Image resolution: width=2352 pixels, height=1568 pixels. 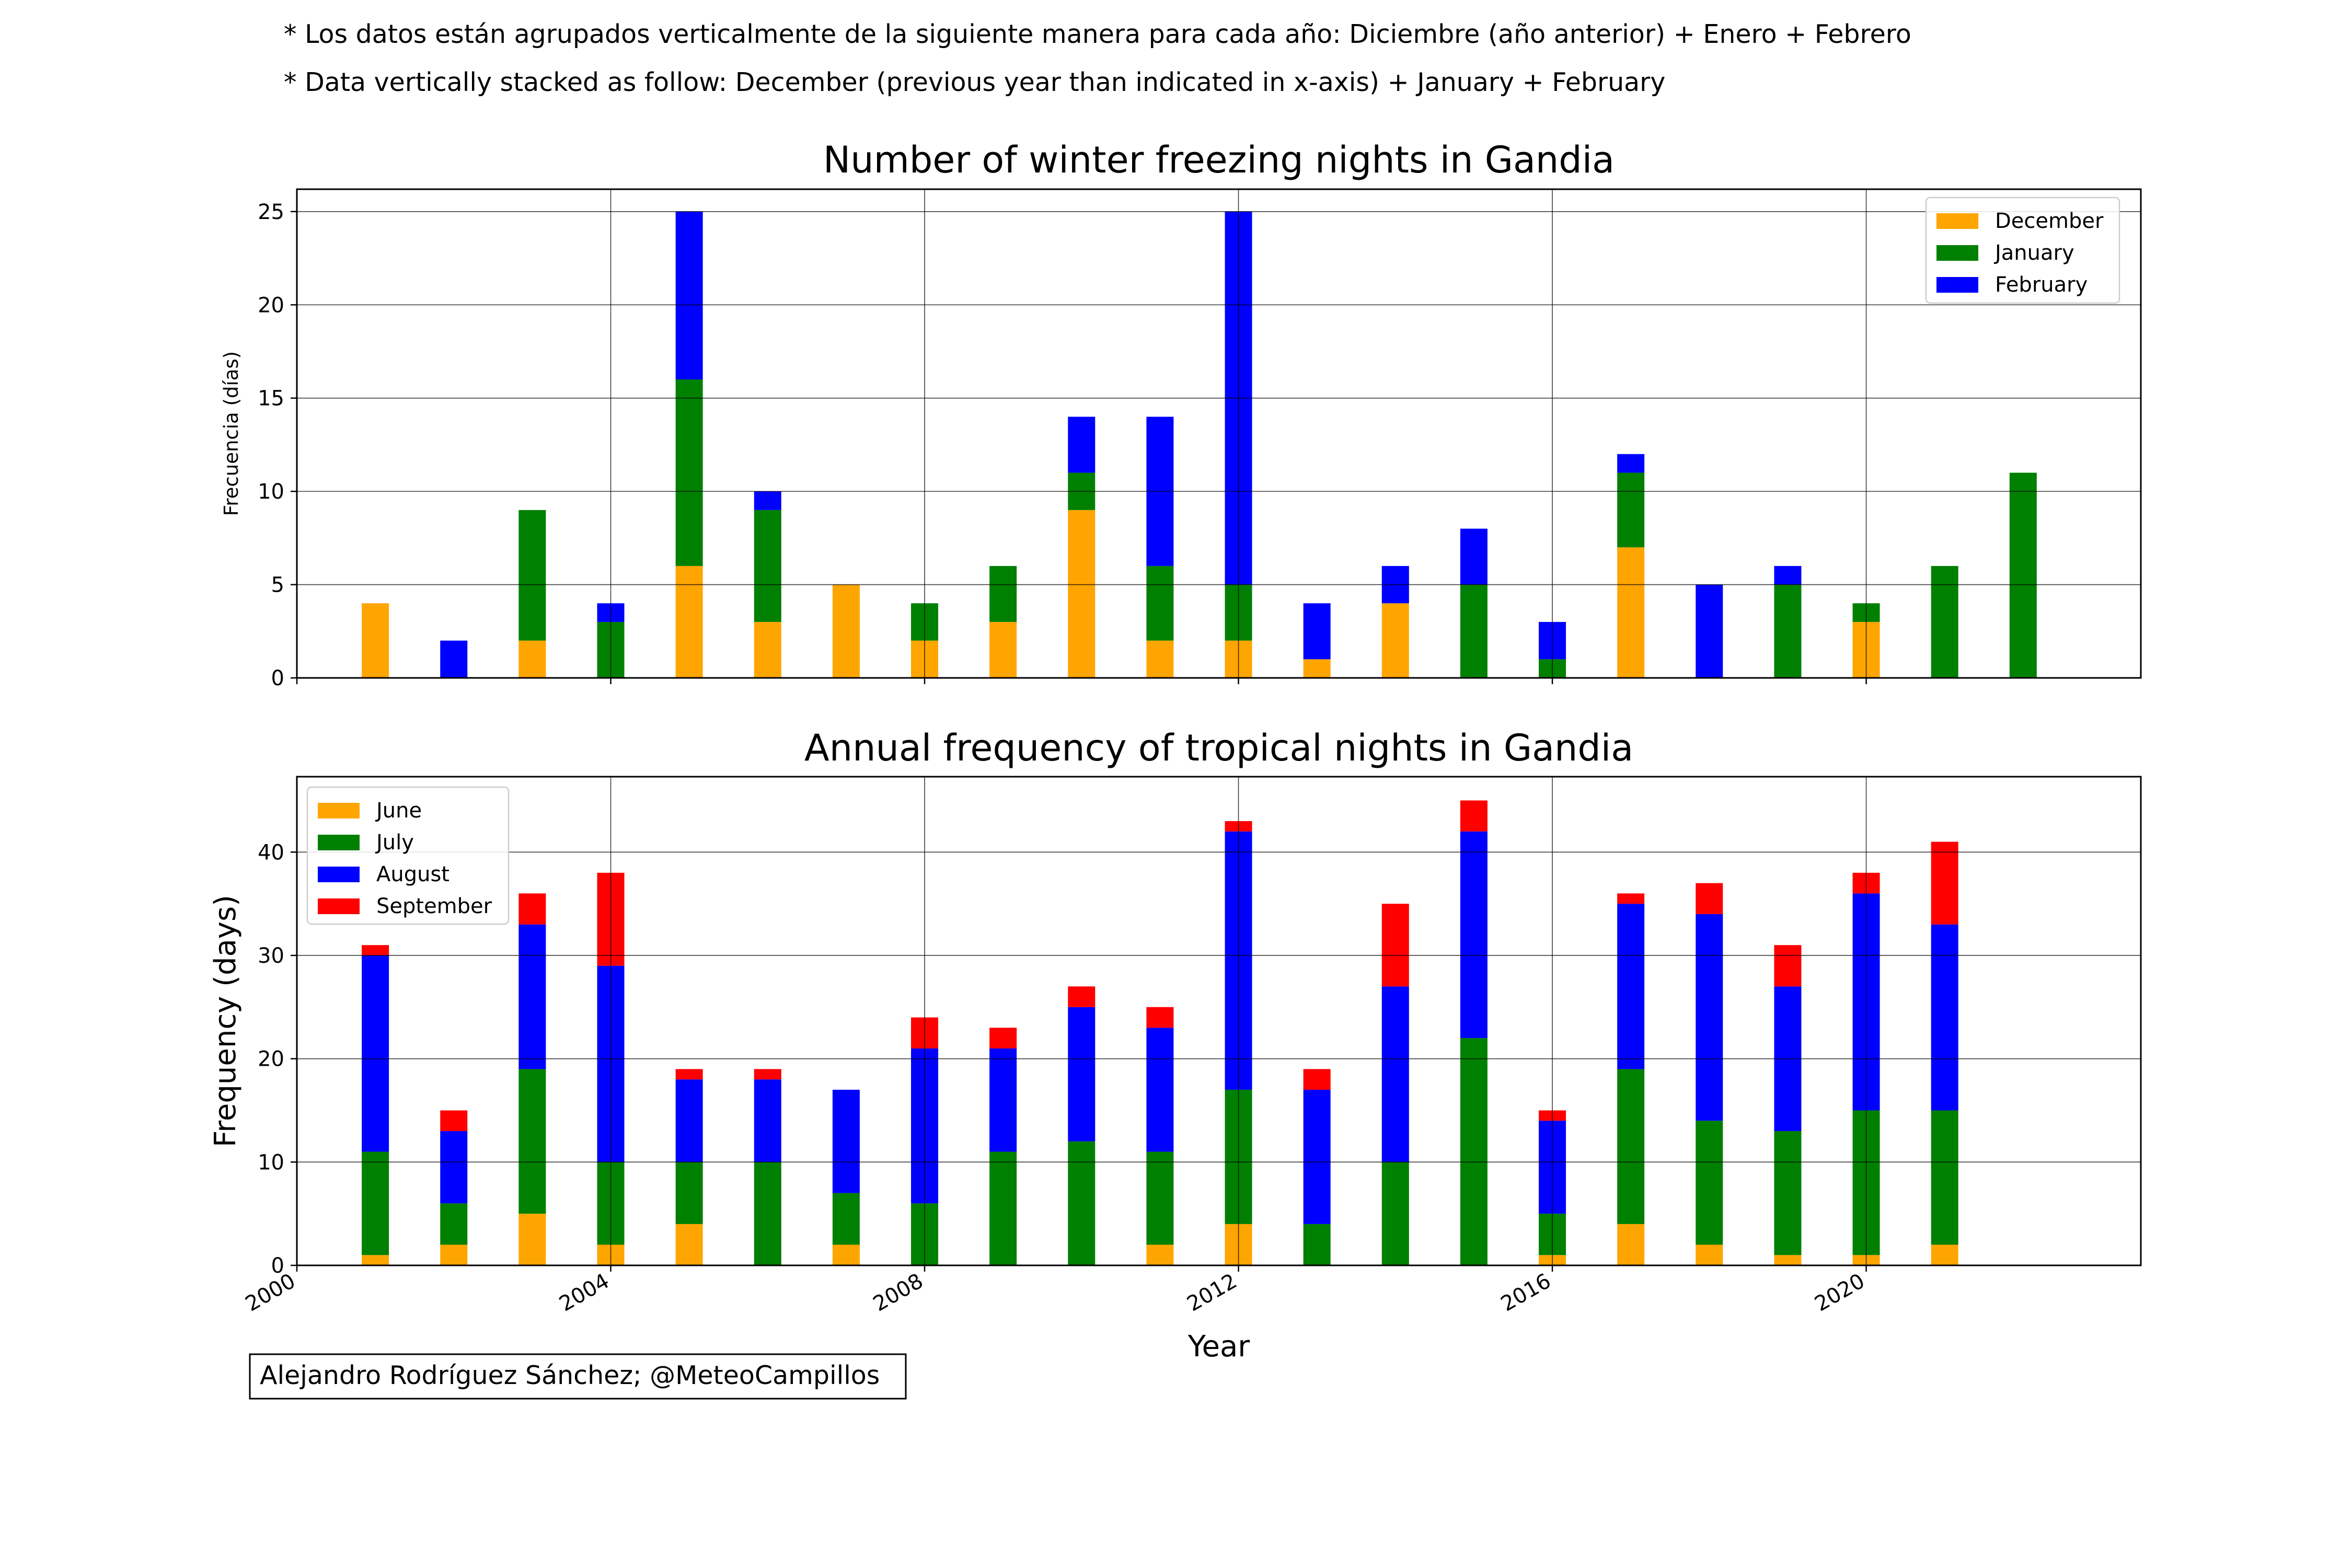 I want to click on freezing-bar-february-2018, so click(x=1709, y=631).